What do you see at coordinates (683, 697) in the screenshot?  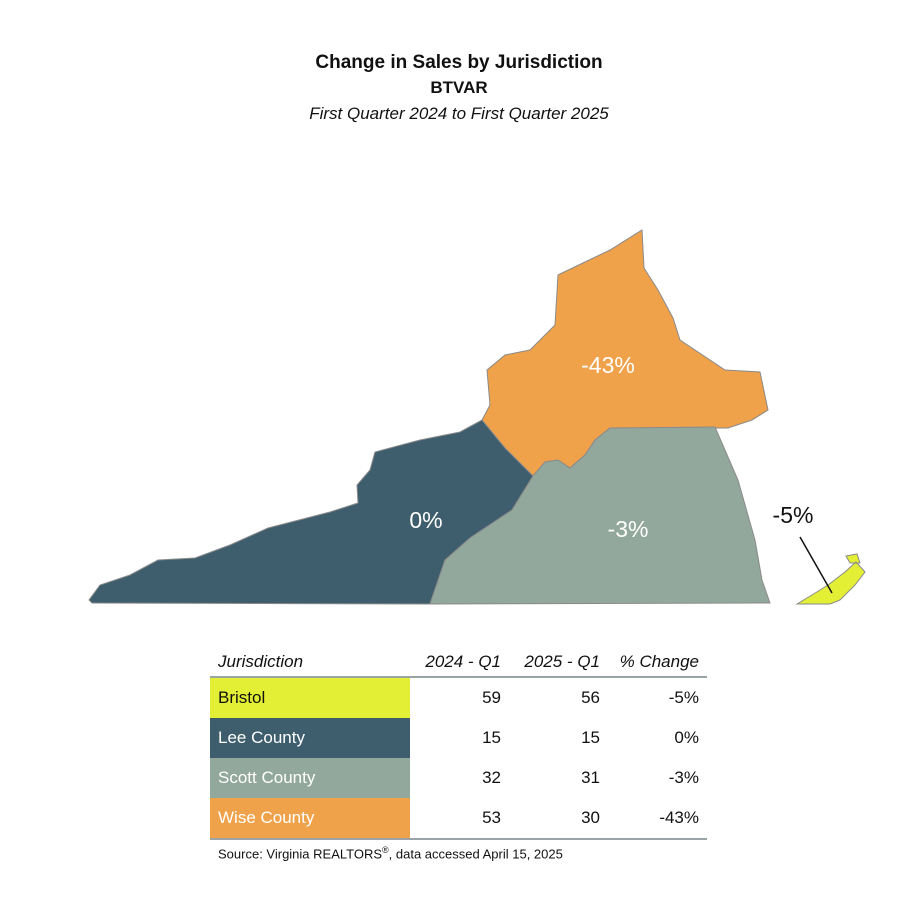 I see `row-change: -5%` at bounding box center [683, 697].